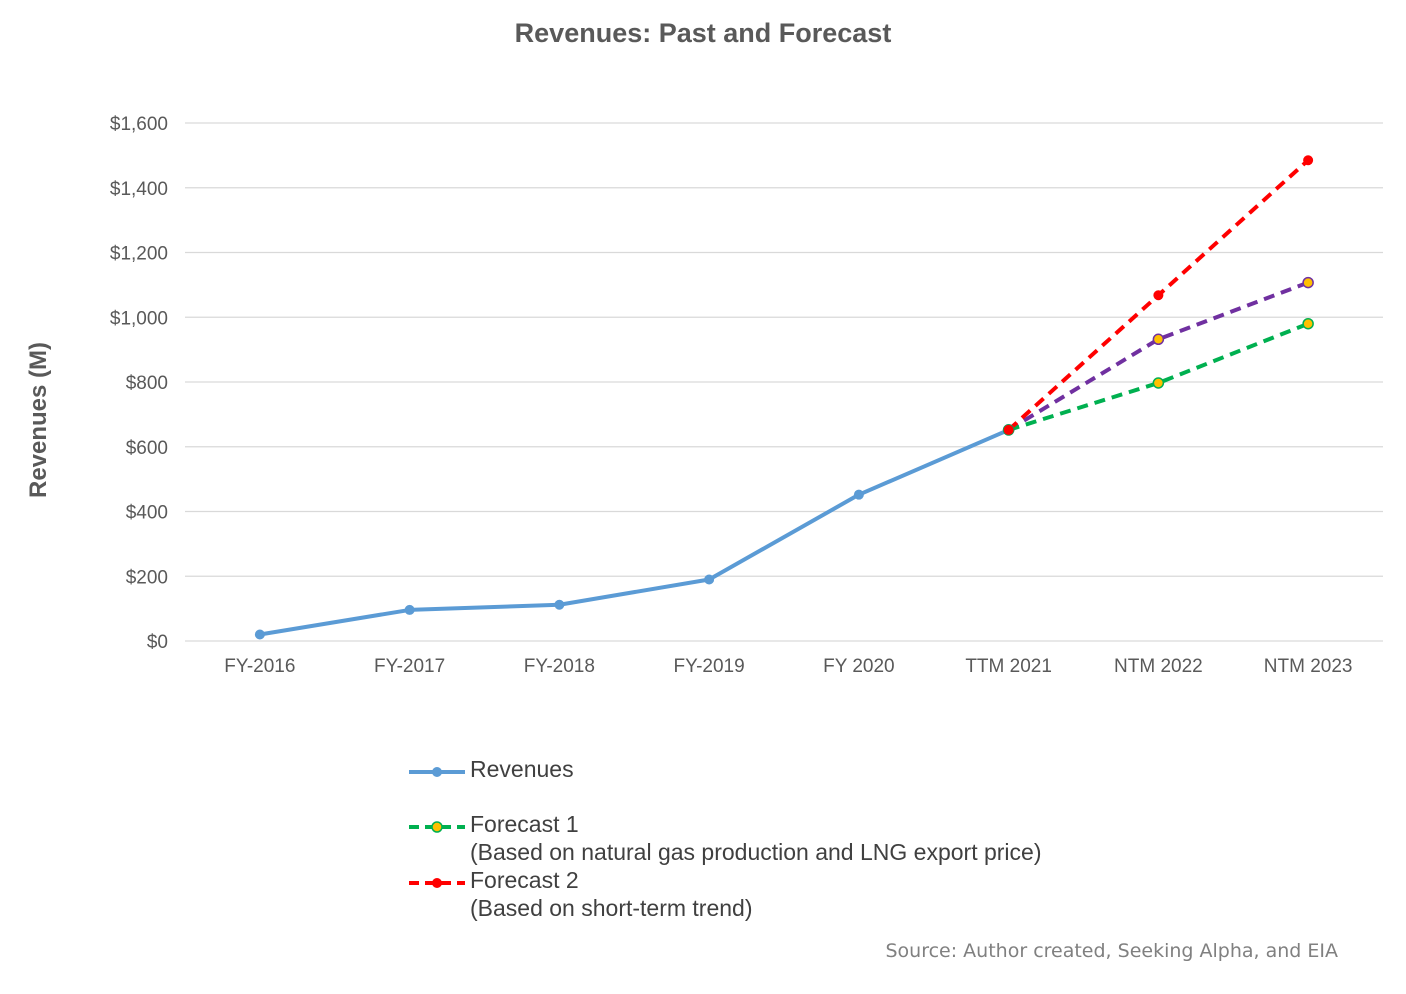 The image size is (1406, 994). I want to click on chart-title: Revenues: Past and Forecast, so click(703, 33).